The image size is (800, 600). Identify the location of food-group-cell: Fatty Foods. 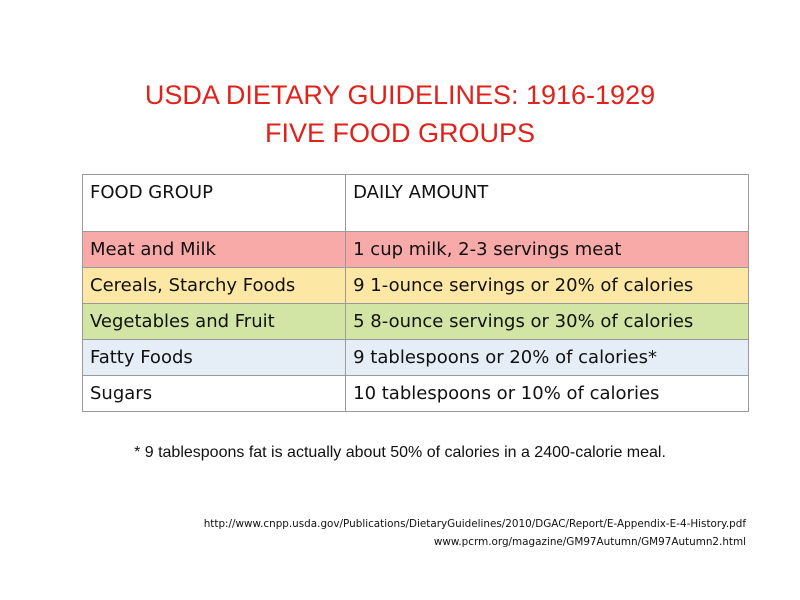
(214, 357).